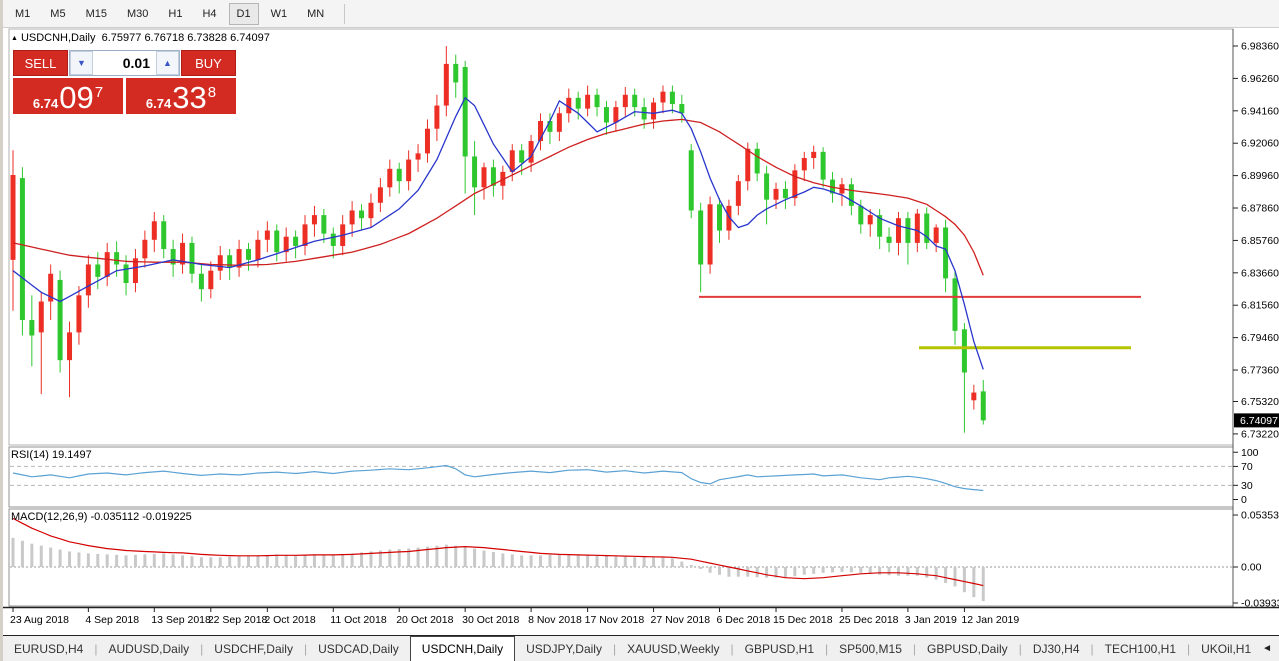 The image size is (1279, 661). Describe the element at coordinates (40, 63) in the screenshot. I see `sell-button: SELL` at that location.